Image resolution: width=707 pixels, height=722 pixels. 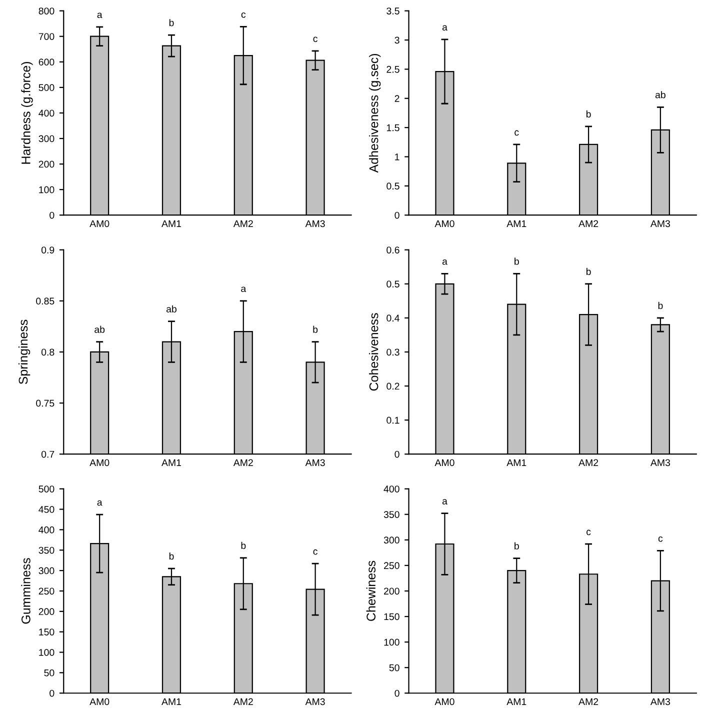 What do you see at coordinates (397, 157) in the screenshot?
I see `y-tick-label: 1` at bounding box center [397, 157].